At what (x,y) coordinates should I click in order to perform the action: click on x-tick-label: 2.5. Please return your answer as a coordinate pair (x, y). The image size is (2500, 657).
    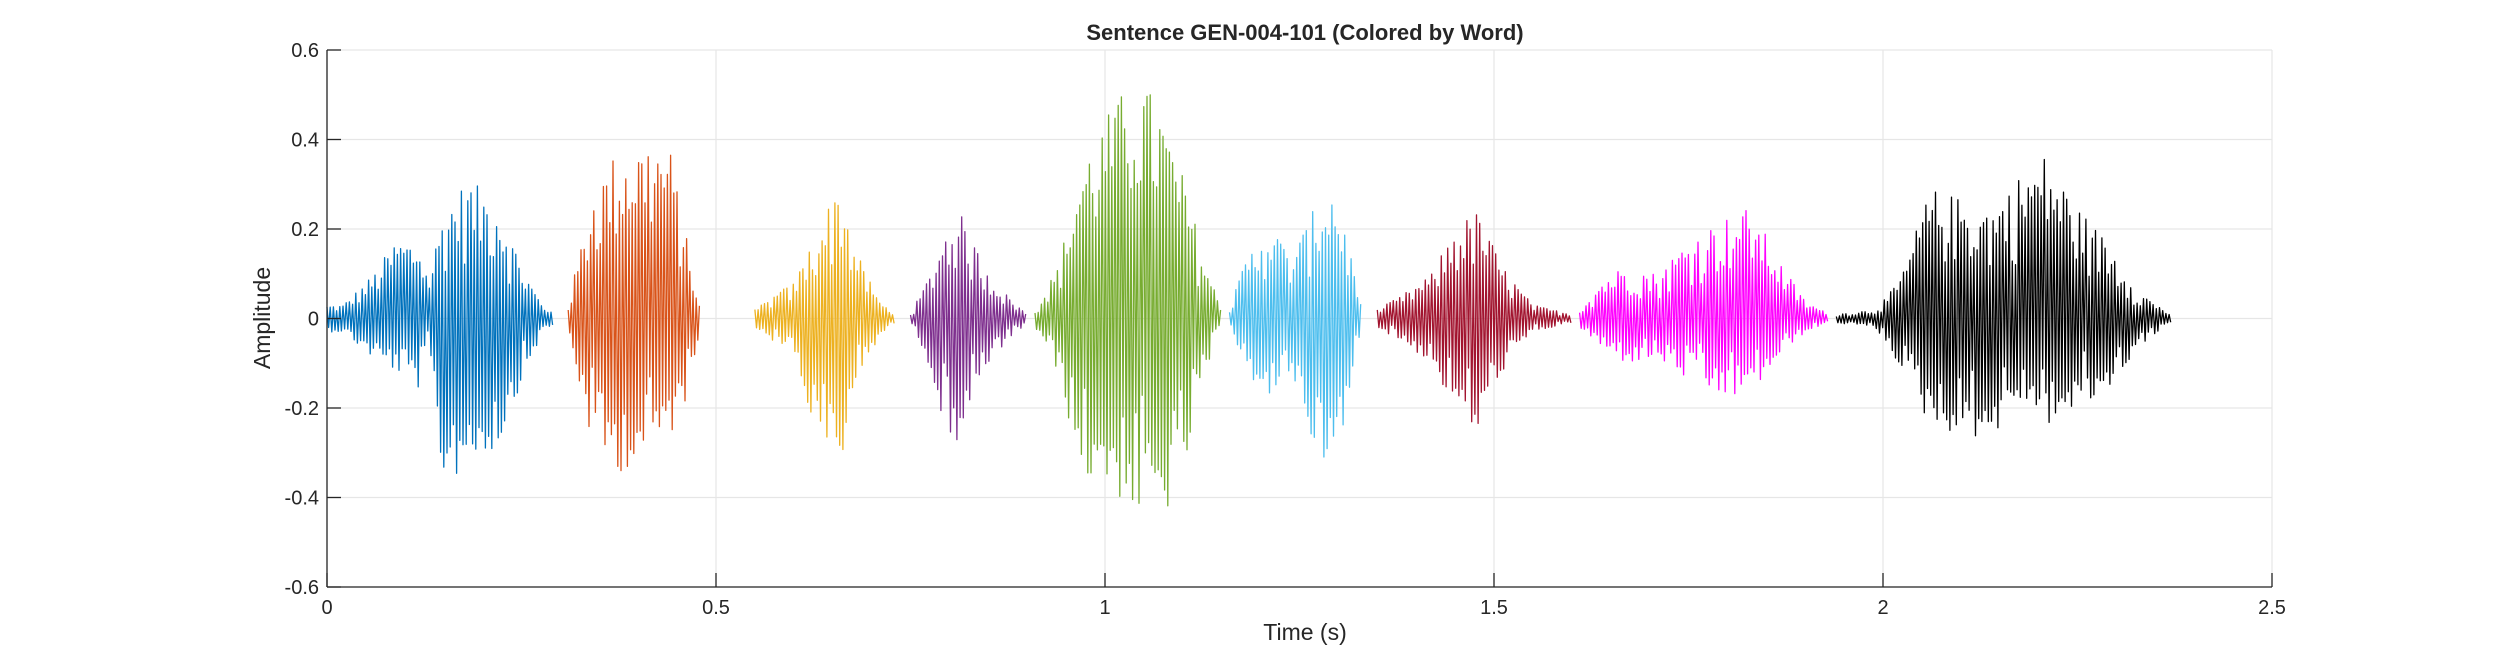
    Looking at the image, I should click on (2272, 608).